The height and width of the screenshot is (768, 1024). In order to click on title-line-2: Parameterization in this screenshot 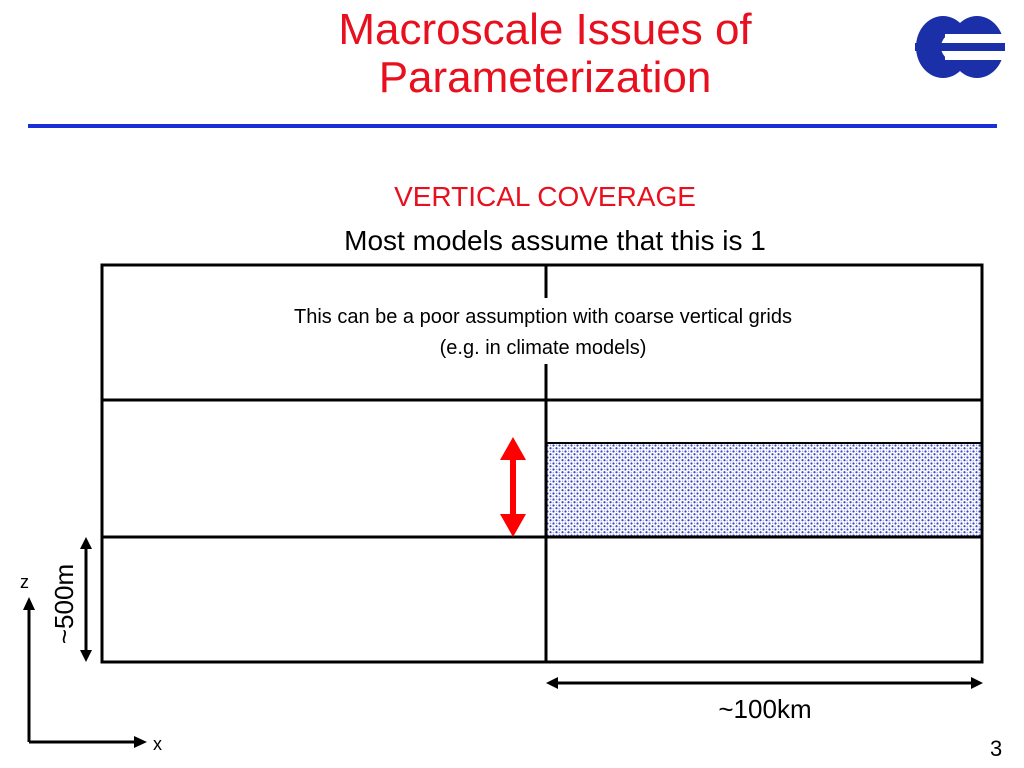, I will do `click(545, 77)`.